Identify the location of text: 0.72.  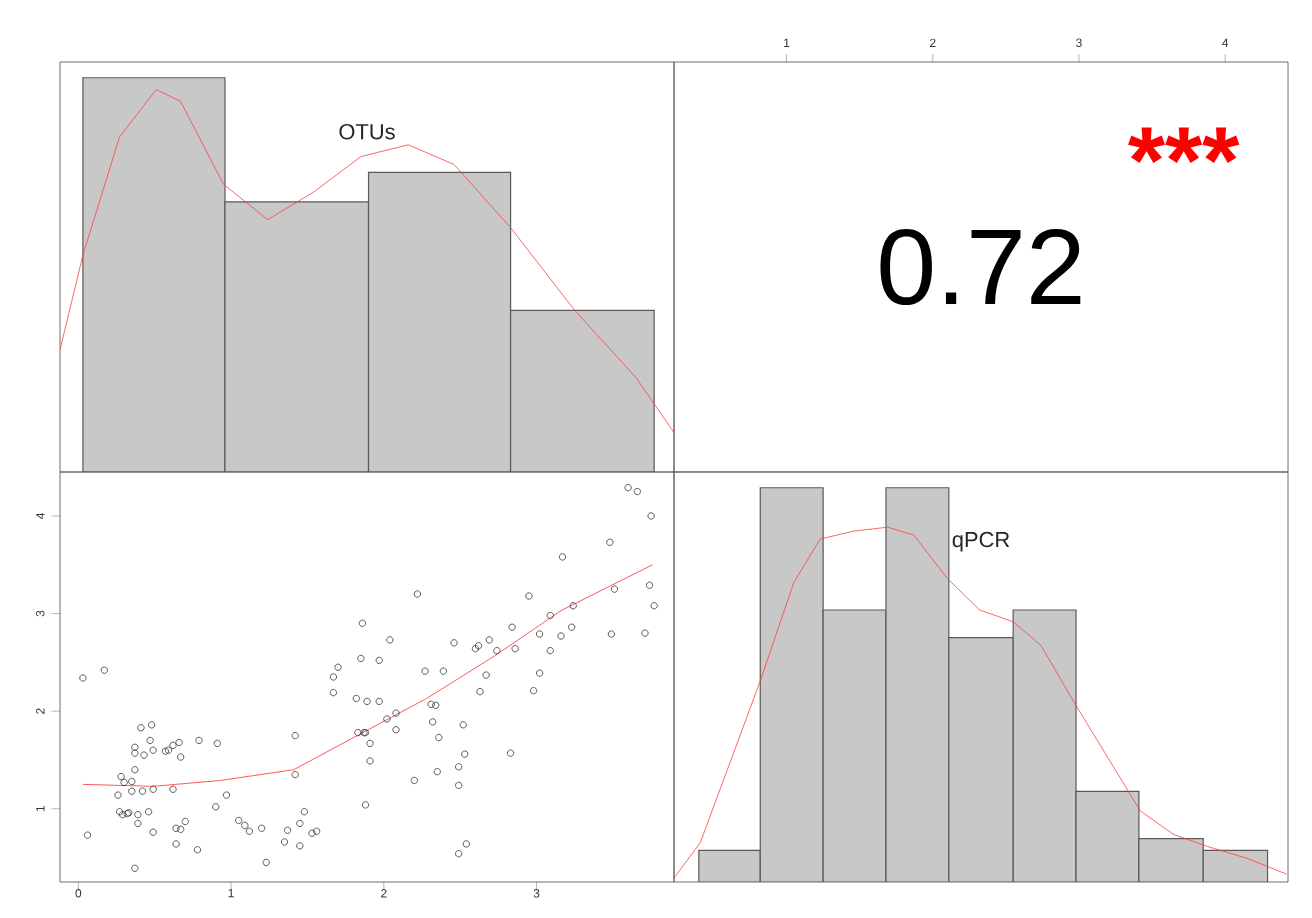
(980, 267).